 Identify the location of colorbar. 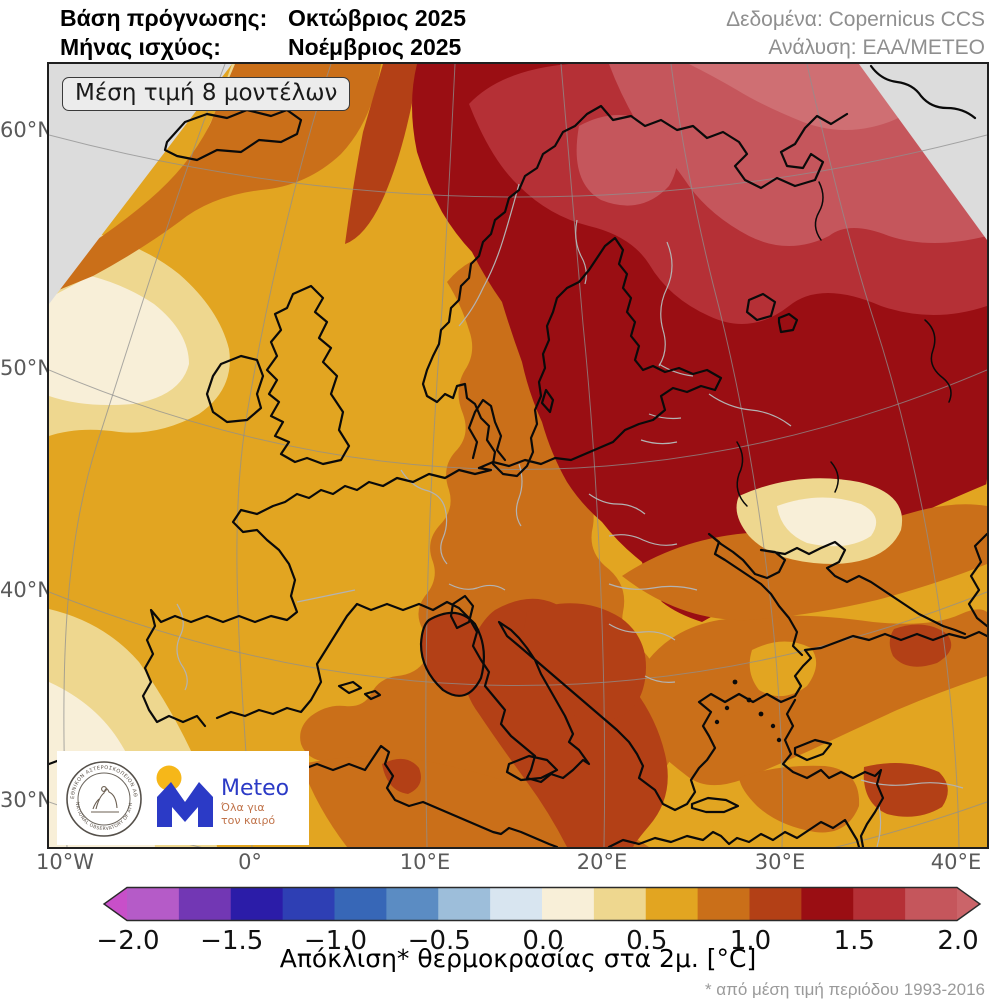
(542, 904).